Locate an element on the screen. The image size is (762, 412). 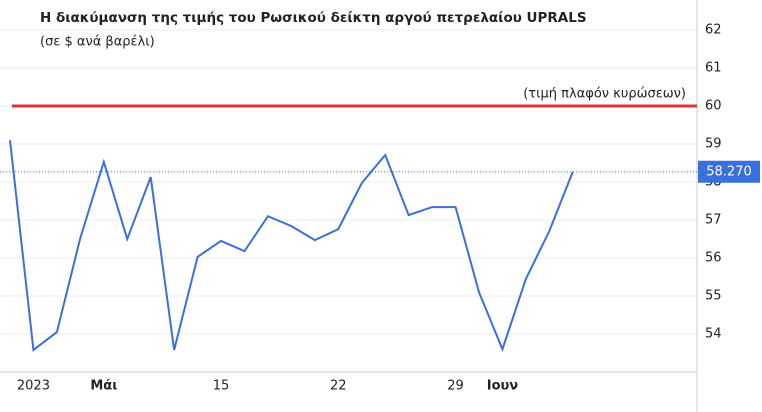
x-tick-label: Ιουν is located at coordinates (503, 386).